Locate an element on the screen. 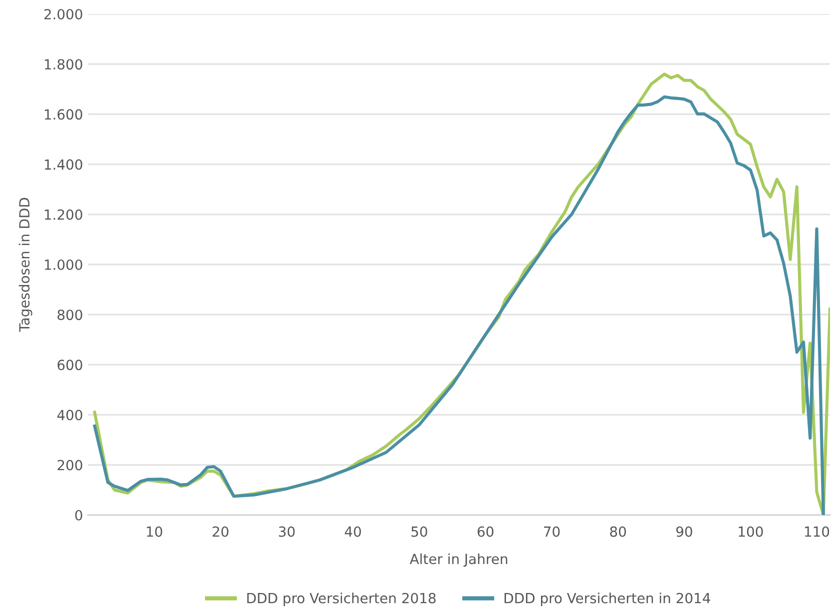 The image size is (836, 616). legend-label: DDD pro Versicherten in 2014 is located at coordinates (607, 599).